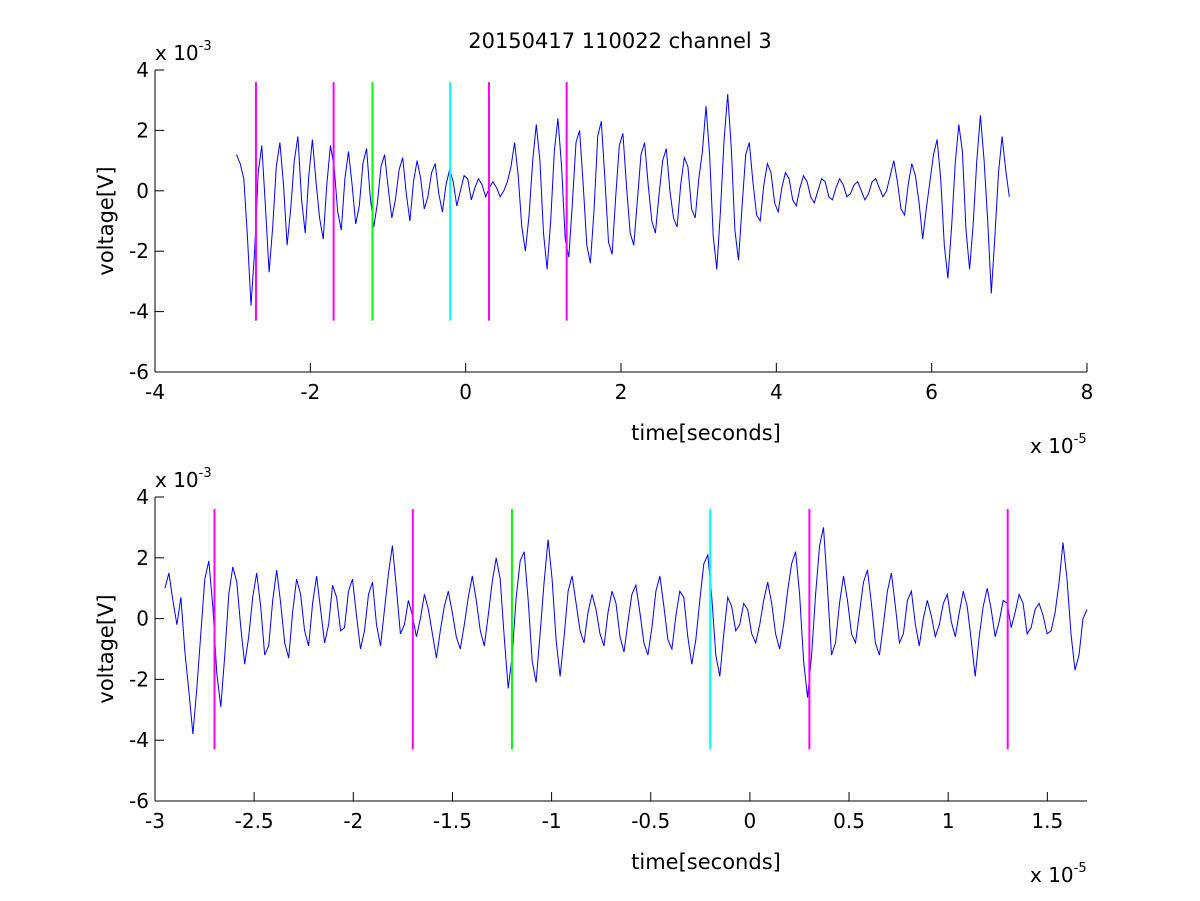 The height and width of the screenshot is (901, 1200). I want to click on top-x-axis-label: time[seconds], so click(706, 433).